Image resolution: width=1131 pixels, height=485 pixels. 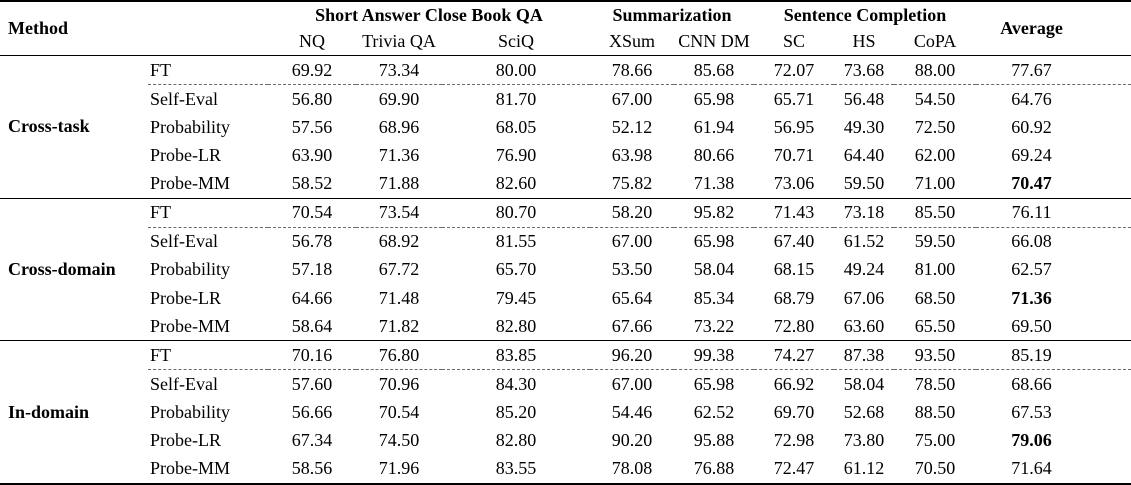 I want to click on header-row-datasets: NQ Trivia QA SciQ XSum CNN DM SC HS CoPA, so click(x=565, y=42).